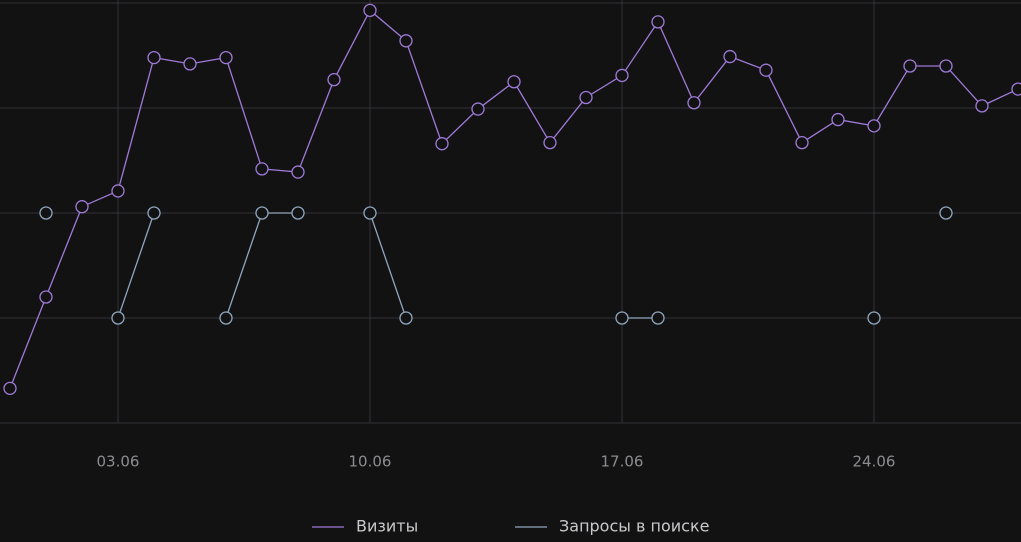 The image size is (1021, 542). What do you see at coordinates (874, 462) in the screenshot?
I see `x-tick-label: 24.06` at bounding box center [874, 462].